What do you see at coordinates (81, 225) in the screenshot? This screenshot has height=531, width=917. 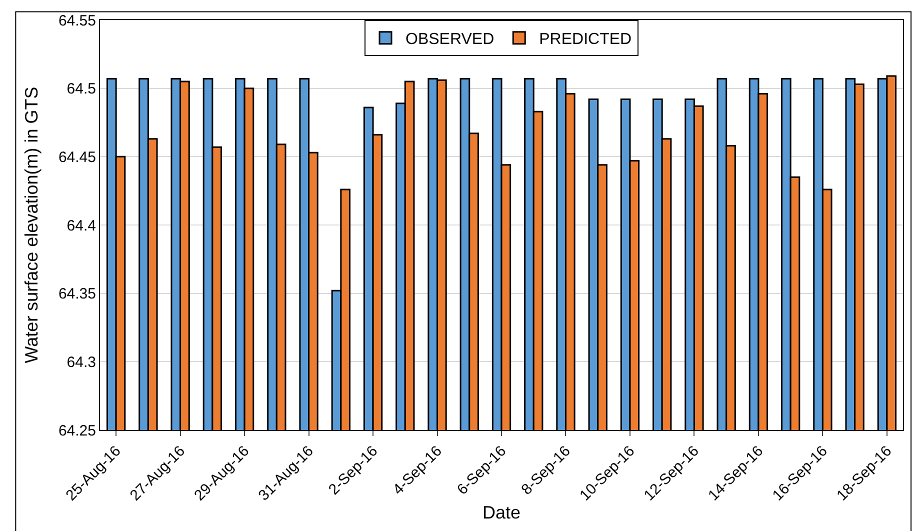 I see `y-tick-label: 64.4` at bounding box center [81, 225].